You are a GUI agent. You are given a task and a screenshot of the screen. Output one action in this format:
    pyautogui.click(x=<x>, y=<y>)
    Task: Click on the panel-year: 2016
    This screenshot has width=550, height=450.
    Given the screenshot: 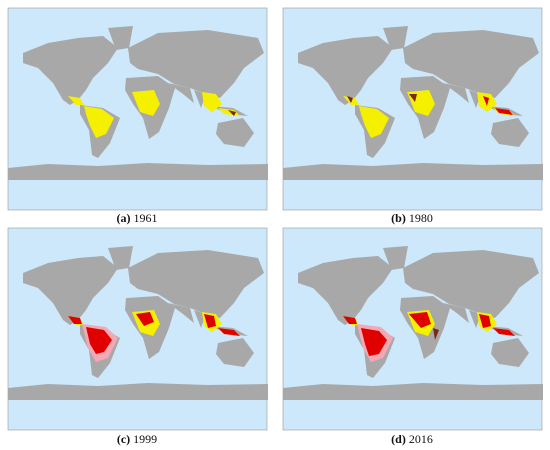 What is the action you would take?
    pyautogui.click(x=421, y=439)
    